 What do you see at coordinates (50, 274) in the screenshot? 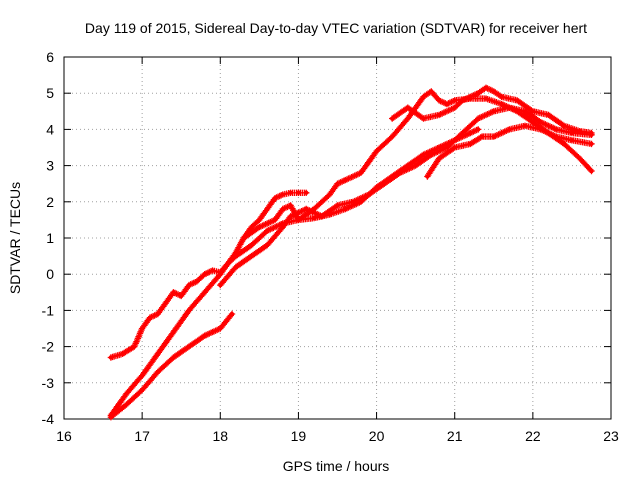
I see `y-tick-label: 0` at bounding box center [50, 274].